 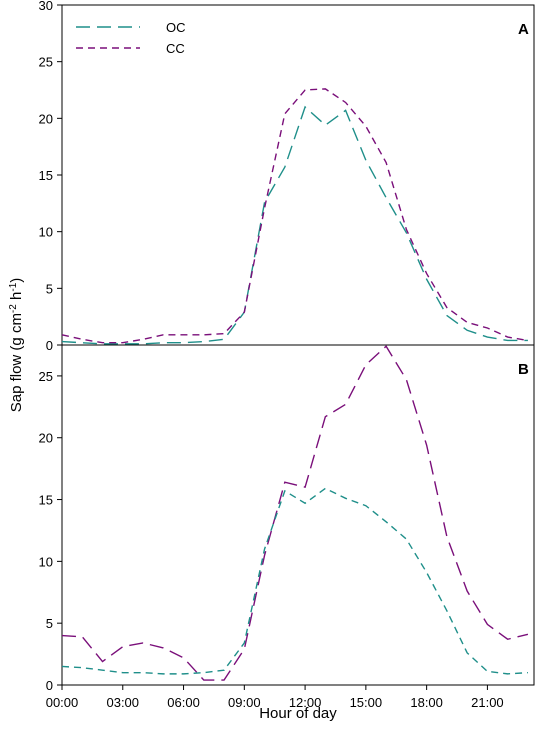 I want to click on panel-b-y-tick-label: 25, so click(x=46, y=376).